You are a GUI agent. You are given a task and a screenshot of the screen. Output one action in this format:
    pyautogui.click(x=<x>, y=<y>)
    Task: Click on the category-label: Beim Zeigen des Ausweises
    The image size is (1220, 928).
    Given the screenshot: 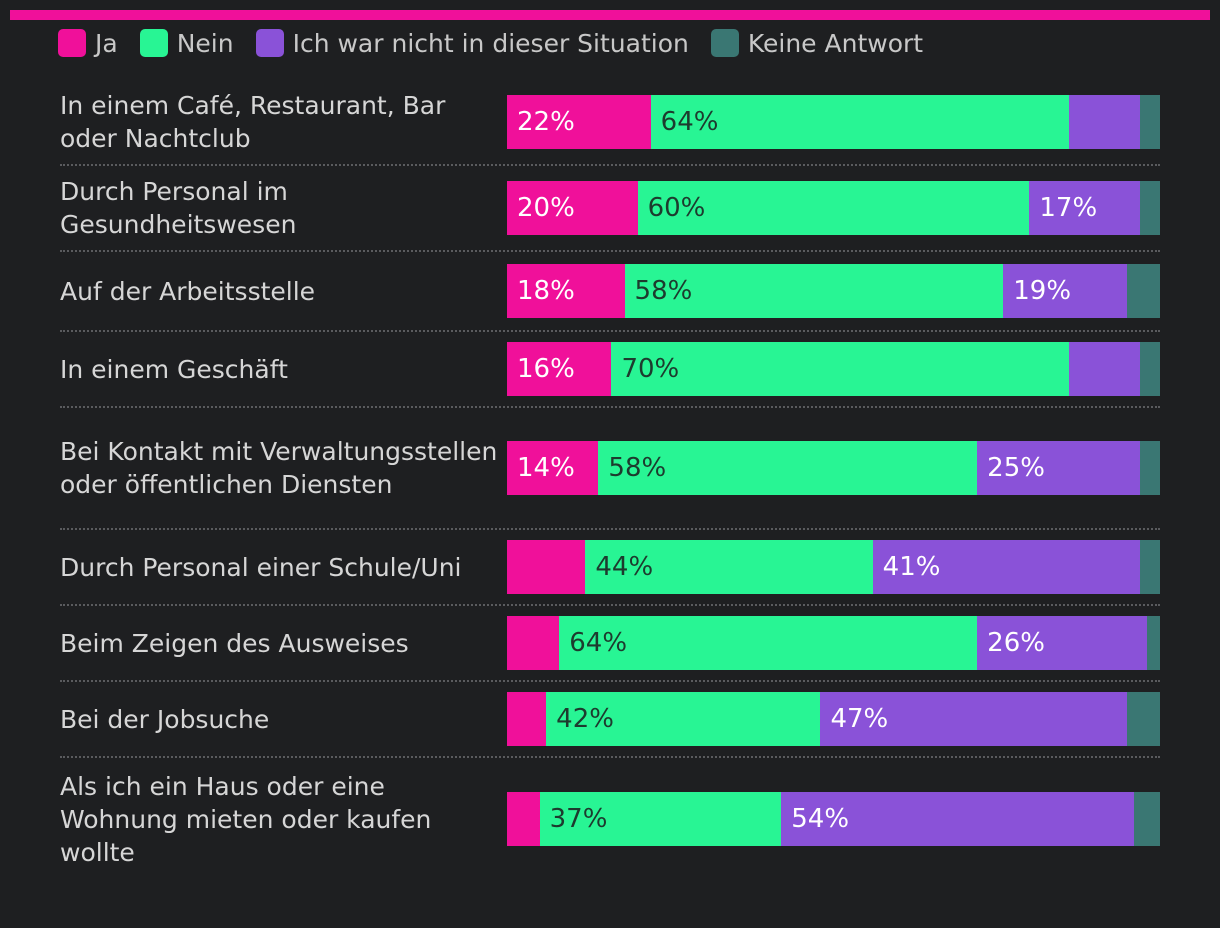 What is the action you would take?
    pyautogui.click(x=234, y=643)
    